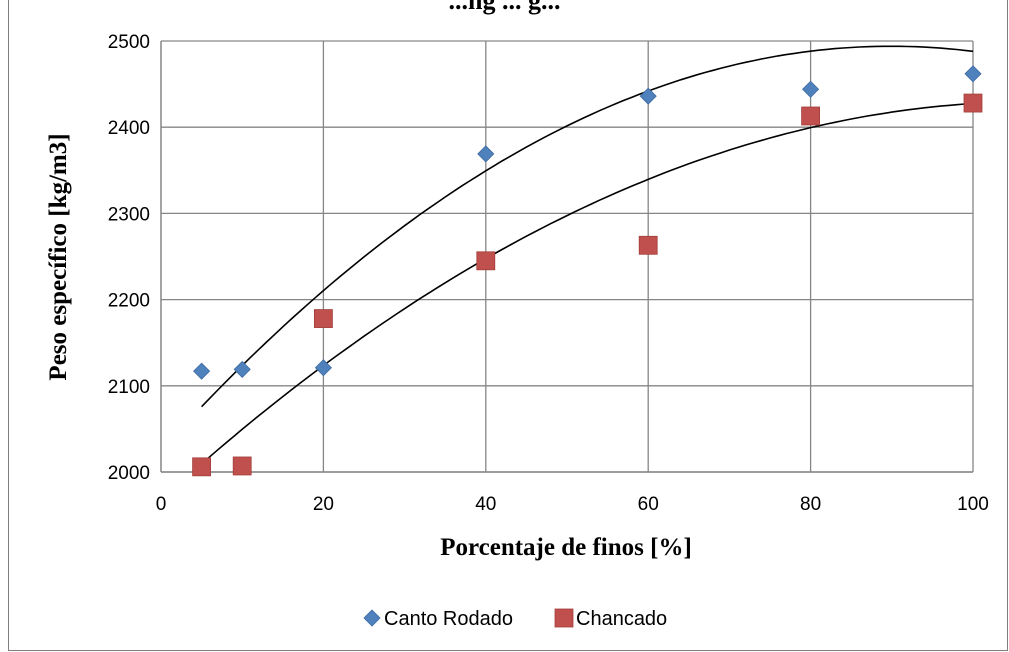  Describe the element at coordinates (810, 504) in the screenshot. I see `x-tick-label: 80` at that location.